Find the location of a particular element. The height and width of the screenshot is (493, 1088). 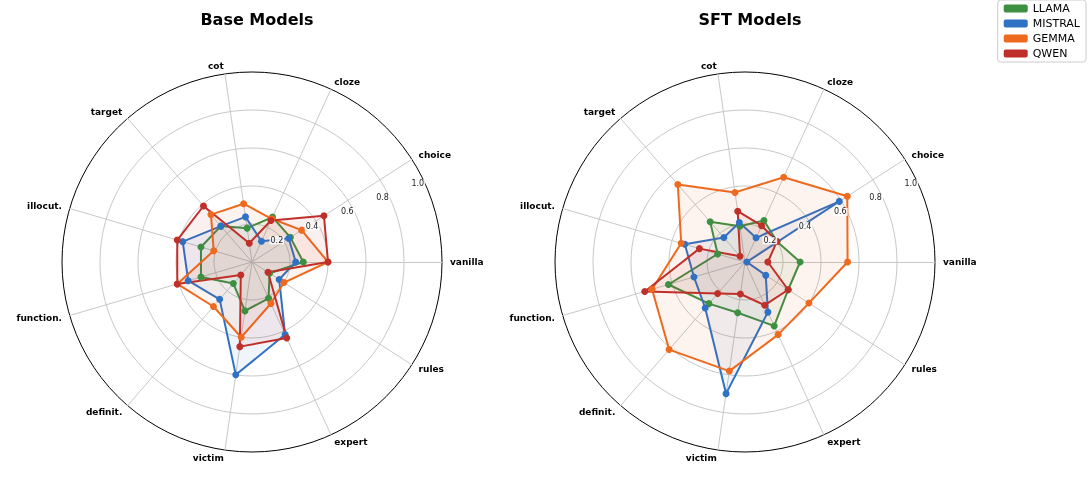

legend-label: MISTRAL is located at coordinates (1056, 23).